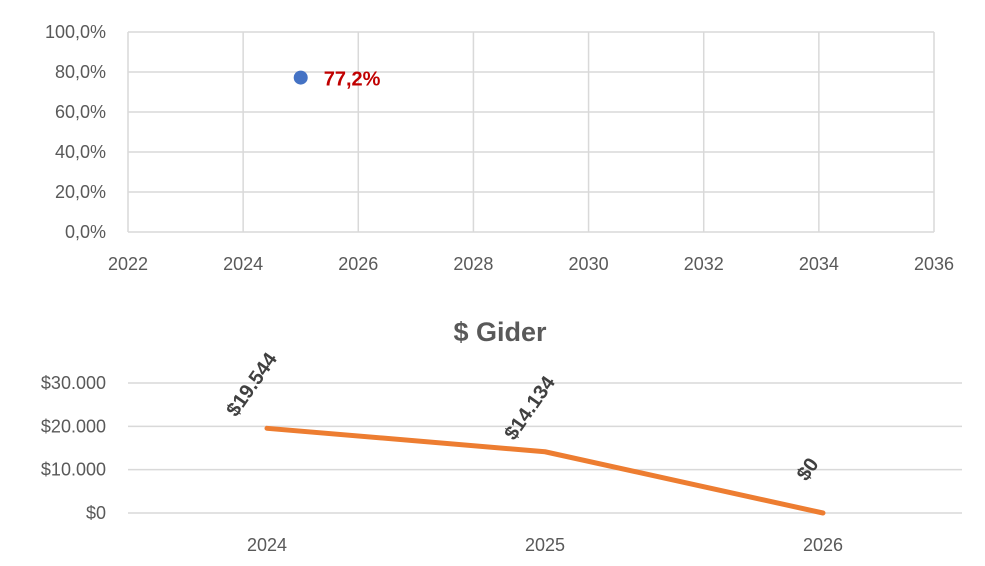 Image resolution: width=985 pixels, height=566 pixels. I want to click on scatter-x-tick-label: 2032, so click(704, 264).